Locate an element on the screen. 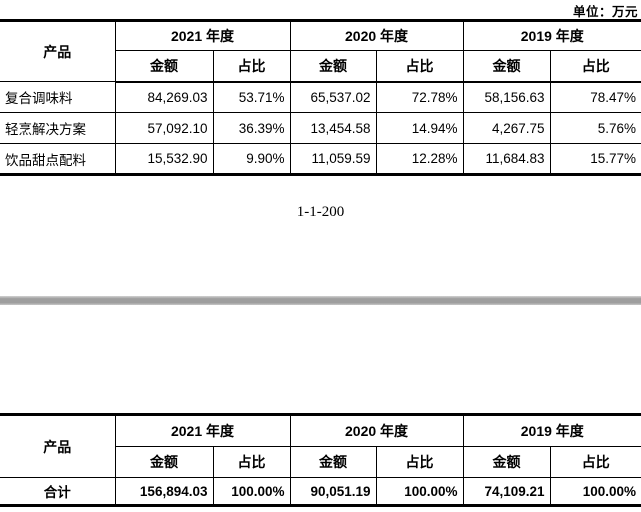  ratio-cell: 78.47% is located at coordinates (595, 97).